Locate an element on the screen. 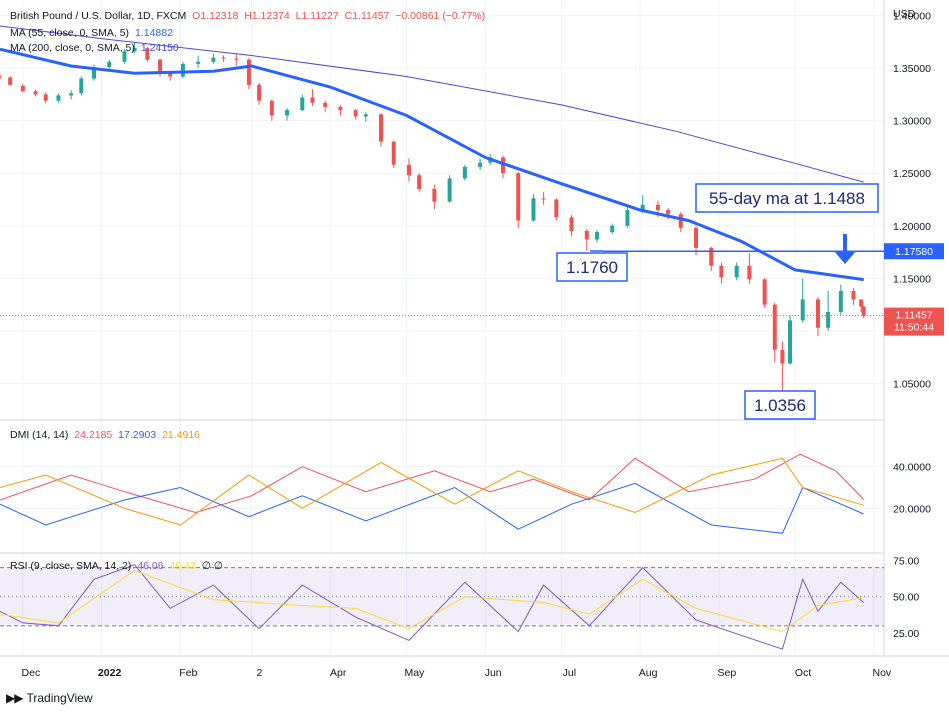  ma55-legend: MA (55, close, 0, SMA, 5) 1.14882 is located at coordinates (93, 33).